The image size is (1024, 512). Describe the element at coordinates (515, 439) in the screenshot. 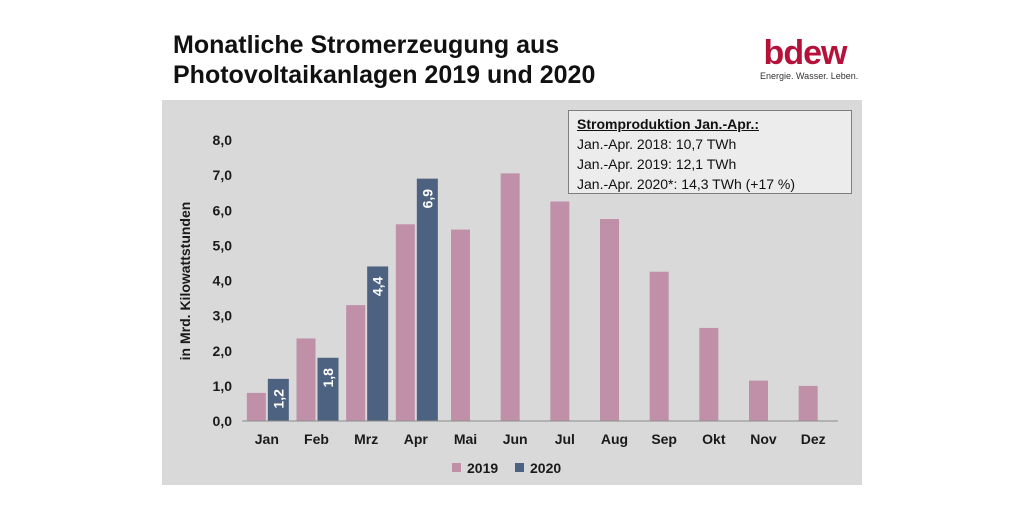

I see `x-tick-label: Jun` at that location.